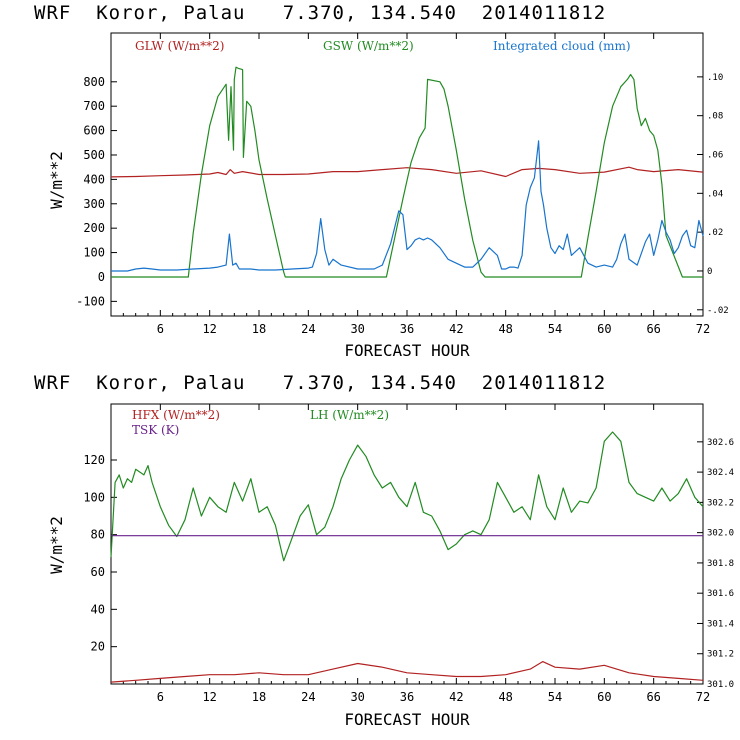 This screenshot has width=740, height=740. I want to click on y2-tick-label: 301.6, so click(720, 594).